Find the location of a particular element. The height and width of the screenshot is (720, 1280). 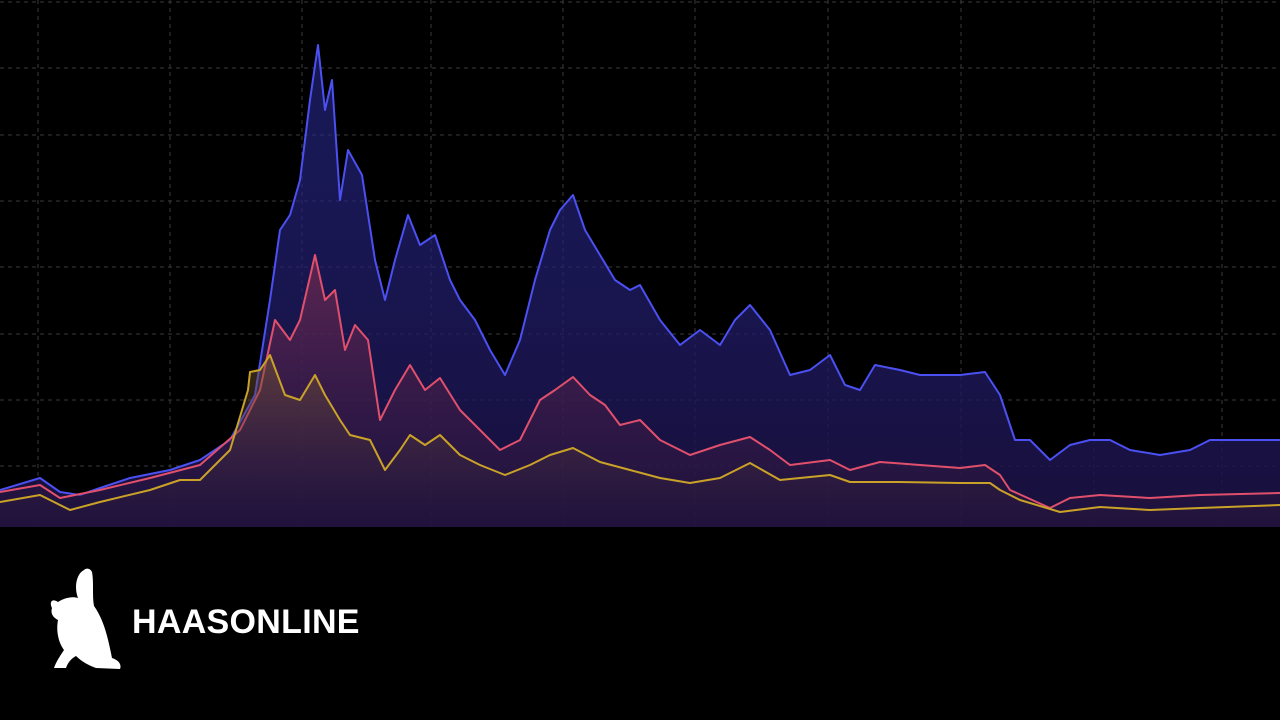

brand-name: HAASONLINE is located at coordinates (246, 622).